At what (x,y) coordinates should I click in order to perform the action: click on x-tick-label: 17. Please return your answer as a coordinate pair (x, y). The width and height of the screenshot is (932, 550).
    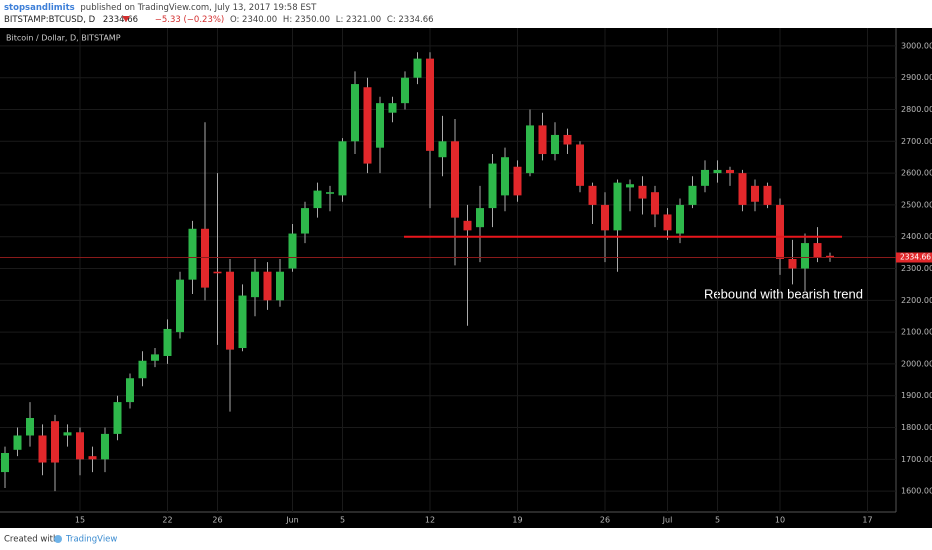
    Looking at the image, I should click on (867, 520).